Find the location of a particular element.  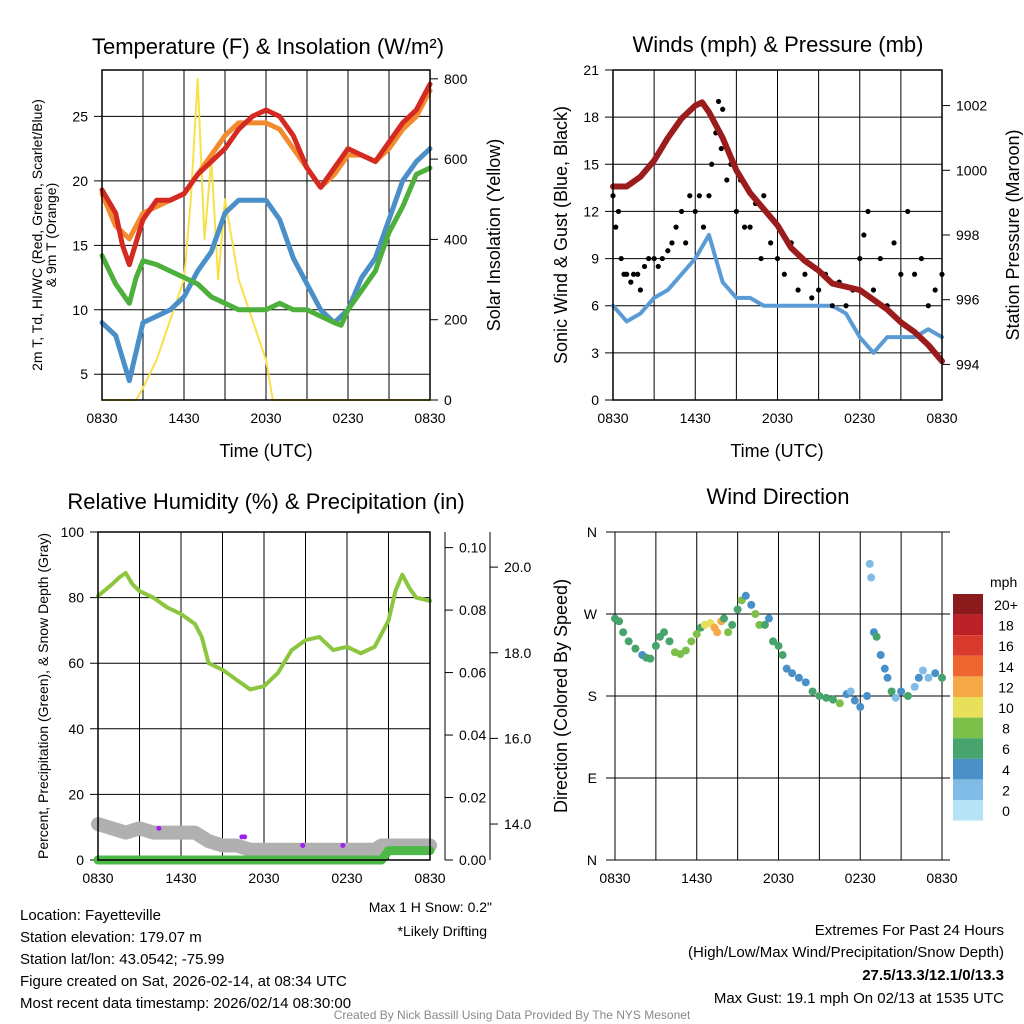

insolation-axis-tick-label: 600 is located at coordinates (456, 159).